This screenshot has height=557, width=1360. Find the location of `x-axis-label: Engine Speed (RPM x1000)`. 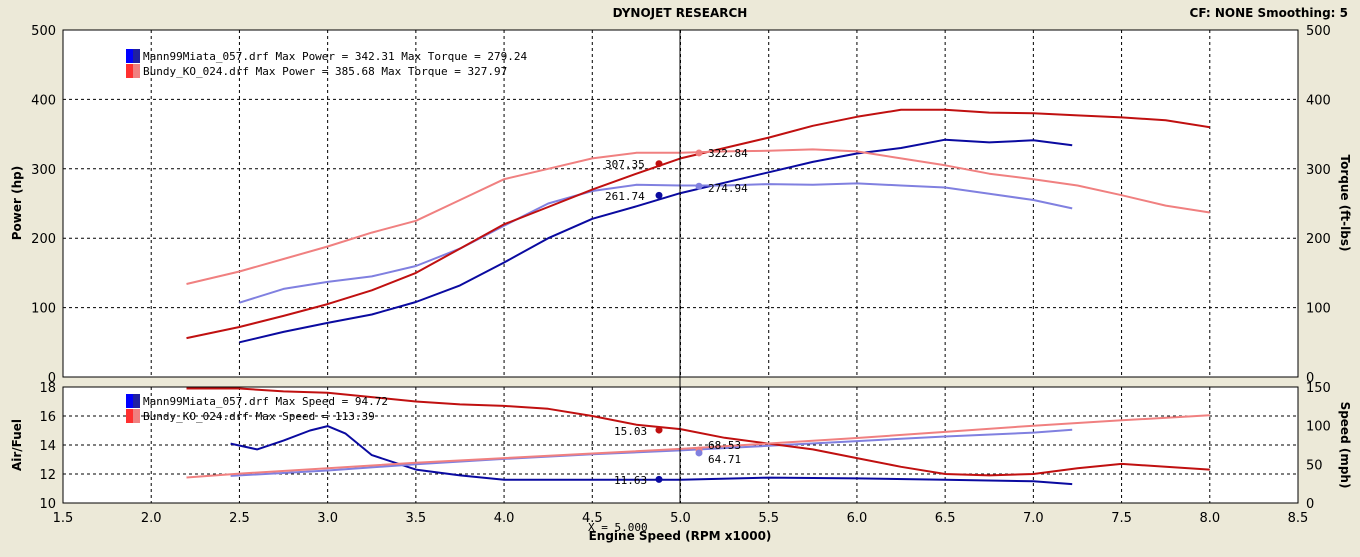

x-axis-label: Engine Speed (RPM x1000) is located at coordinates (680, 536).